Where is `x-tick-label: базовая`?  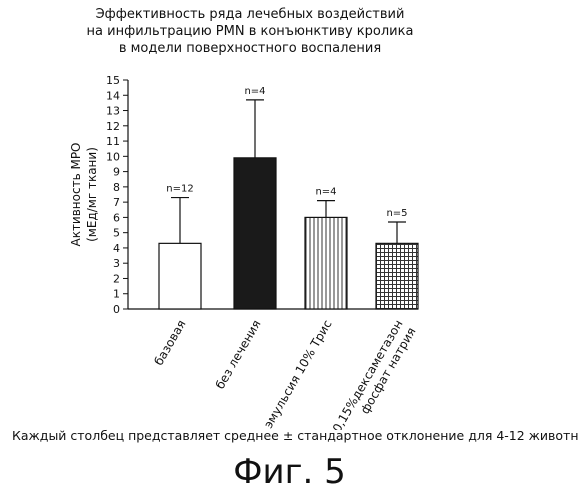 x-tick-label: базовая is located at coordinates (169, 343).